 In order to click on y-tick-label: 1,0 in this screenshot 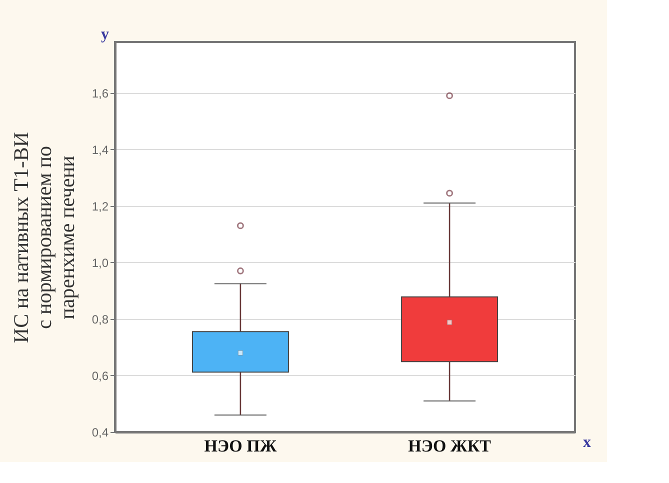, I will do `click(100, 263)`.